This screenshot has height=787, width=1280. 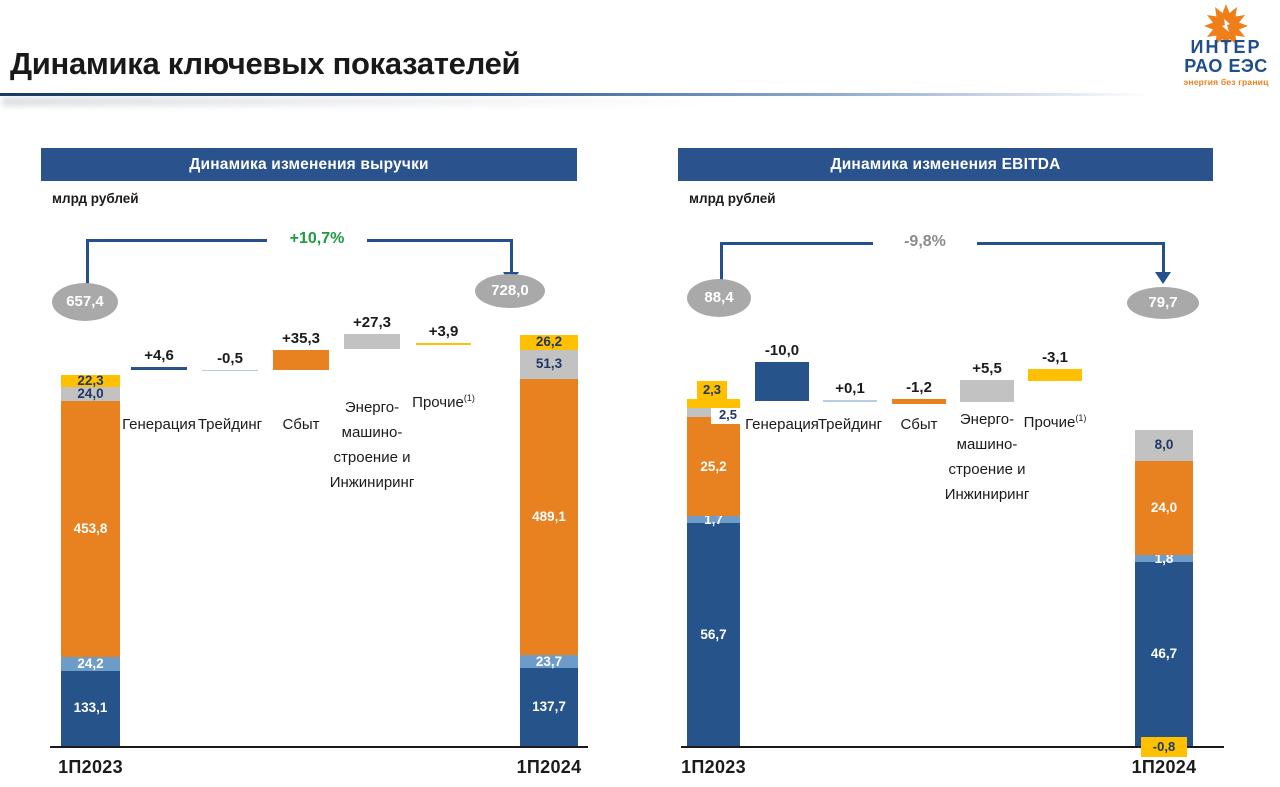 What do you see at coordinates (1055, 422) in the screenshot?
I see `category-label: Прочие(1)` at bounding box center [1055, 422].